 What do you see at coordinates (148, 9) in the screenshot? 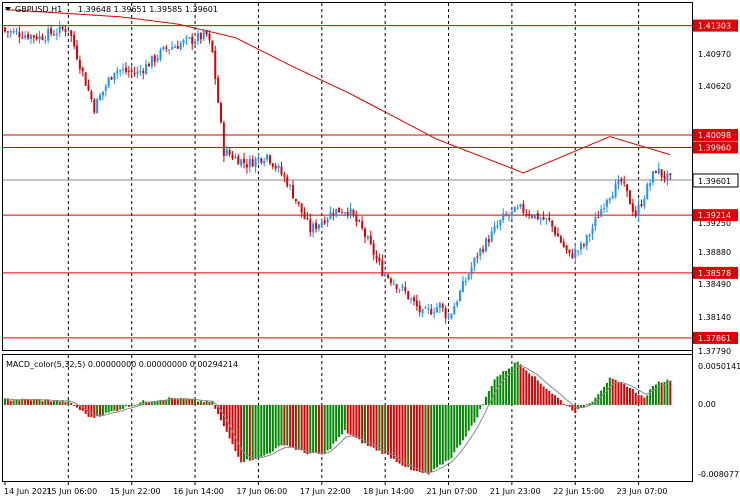
I see `ohlc-values: 1.39648 1.39651 1.39585 1.39601` at bounding box center [148, 9].